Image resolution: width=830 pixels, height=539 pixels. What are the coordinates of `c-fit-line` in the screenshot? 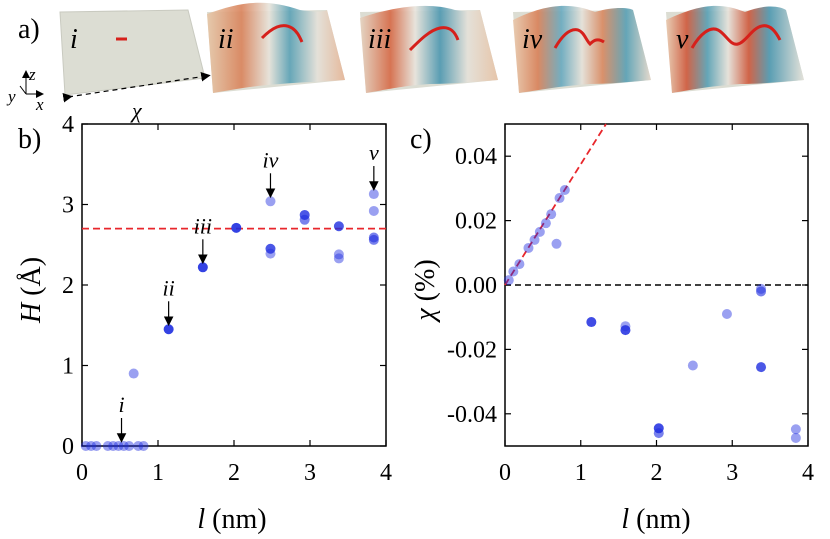 It's located at (555, 204).